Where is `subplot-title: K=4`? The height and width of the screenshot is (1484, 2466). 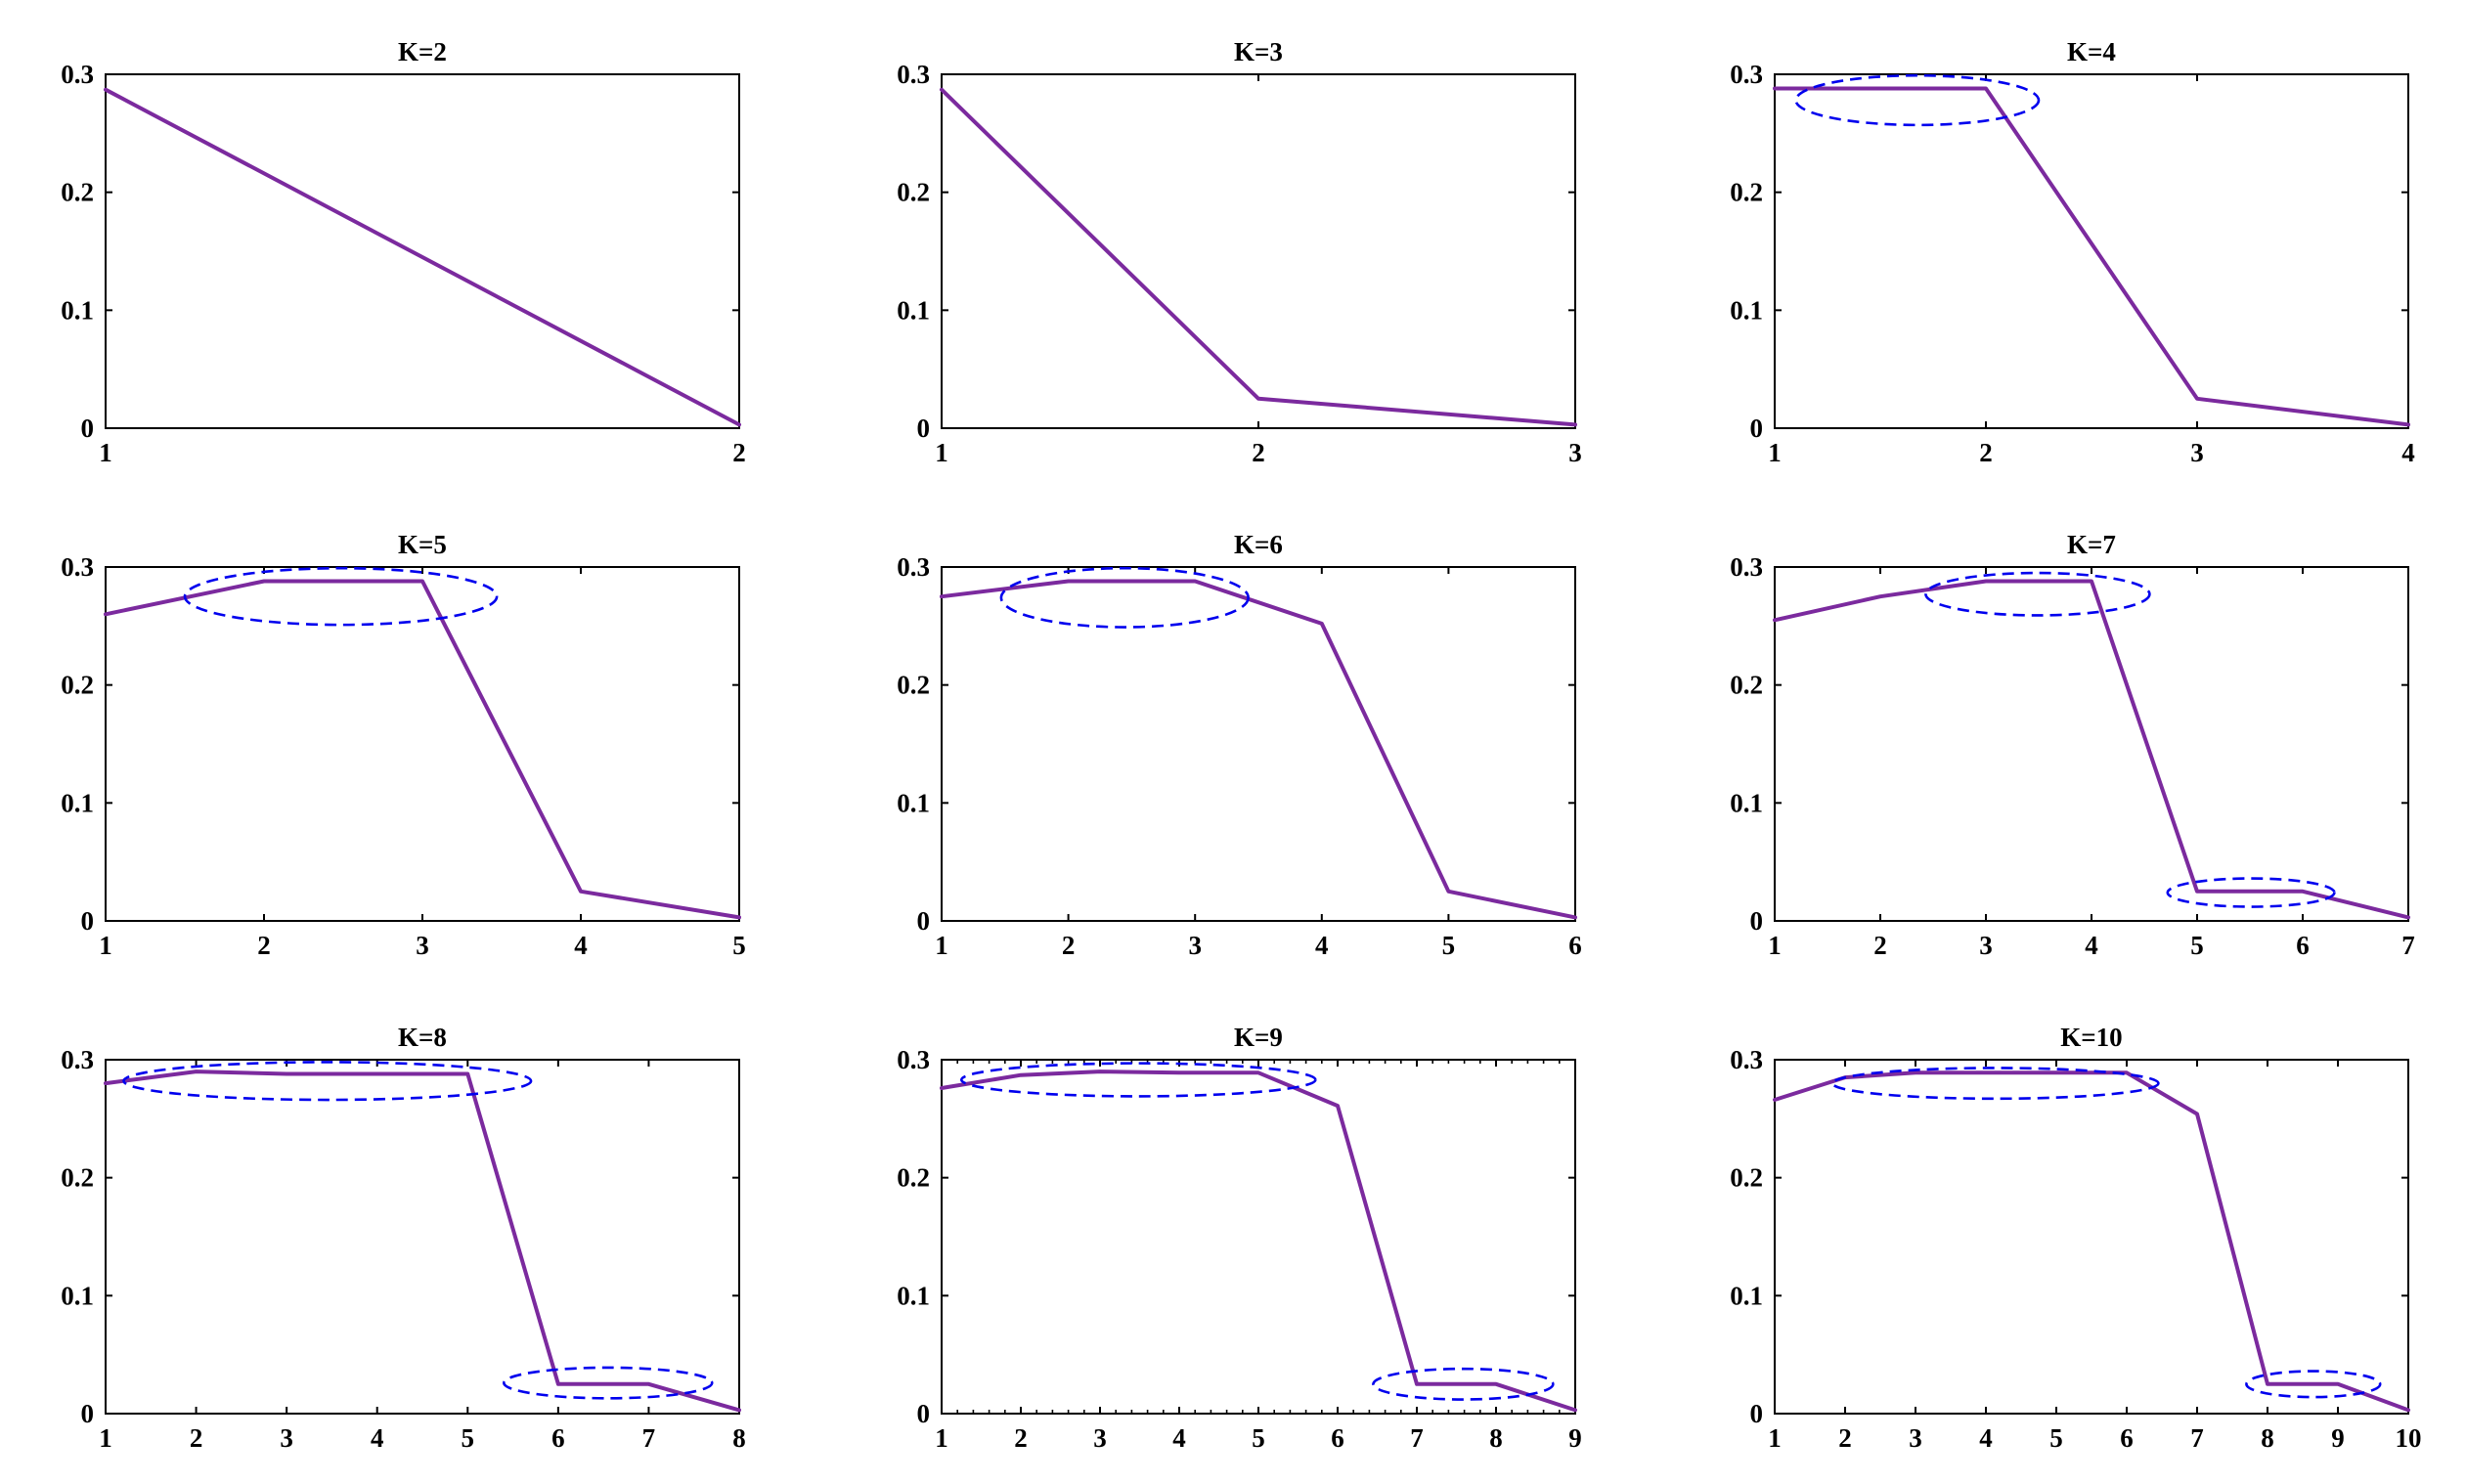 subplot-title: K=4 is located at coordinates (2091, 51).